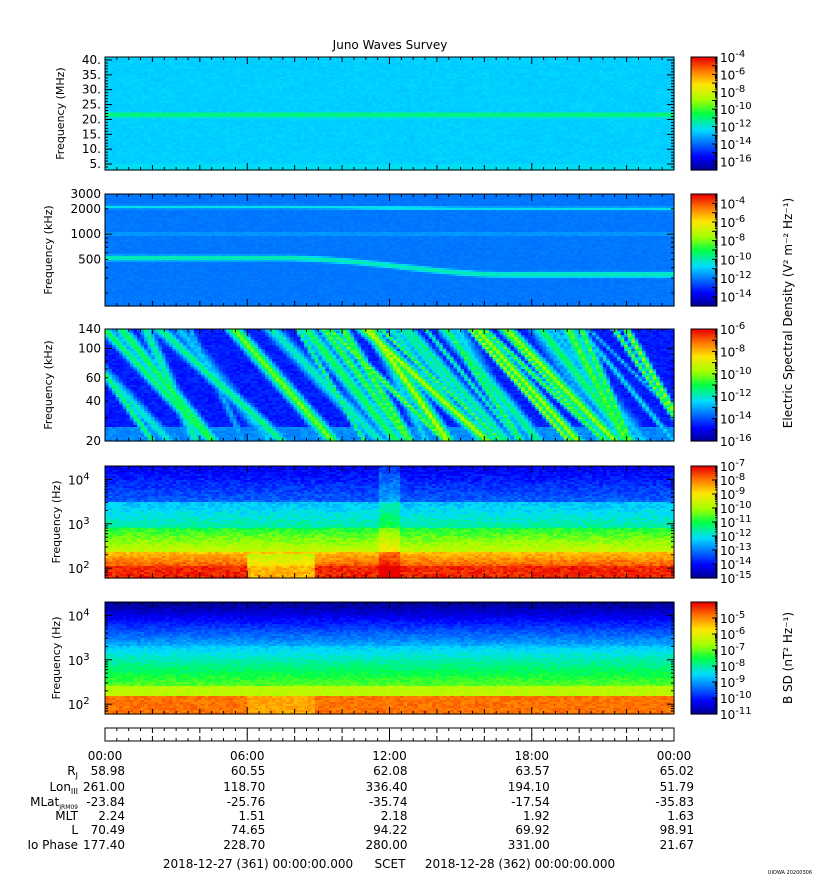 Image resolution: width=815 pixels, height=880 pixels. I want to click on ephemeris-value: 62.08, so click(390, 771).